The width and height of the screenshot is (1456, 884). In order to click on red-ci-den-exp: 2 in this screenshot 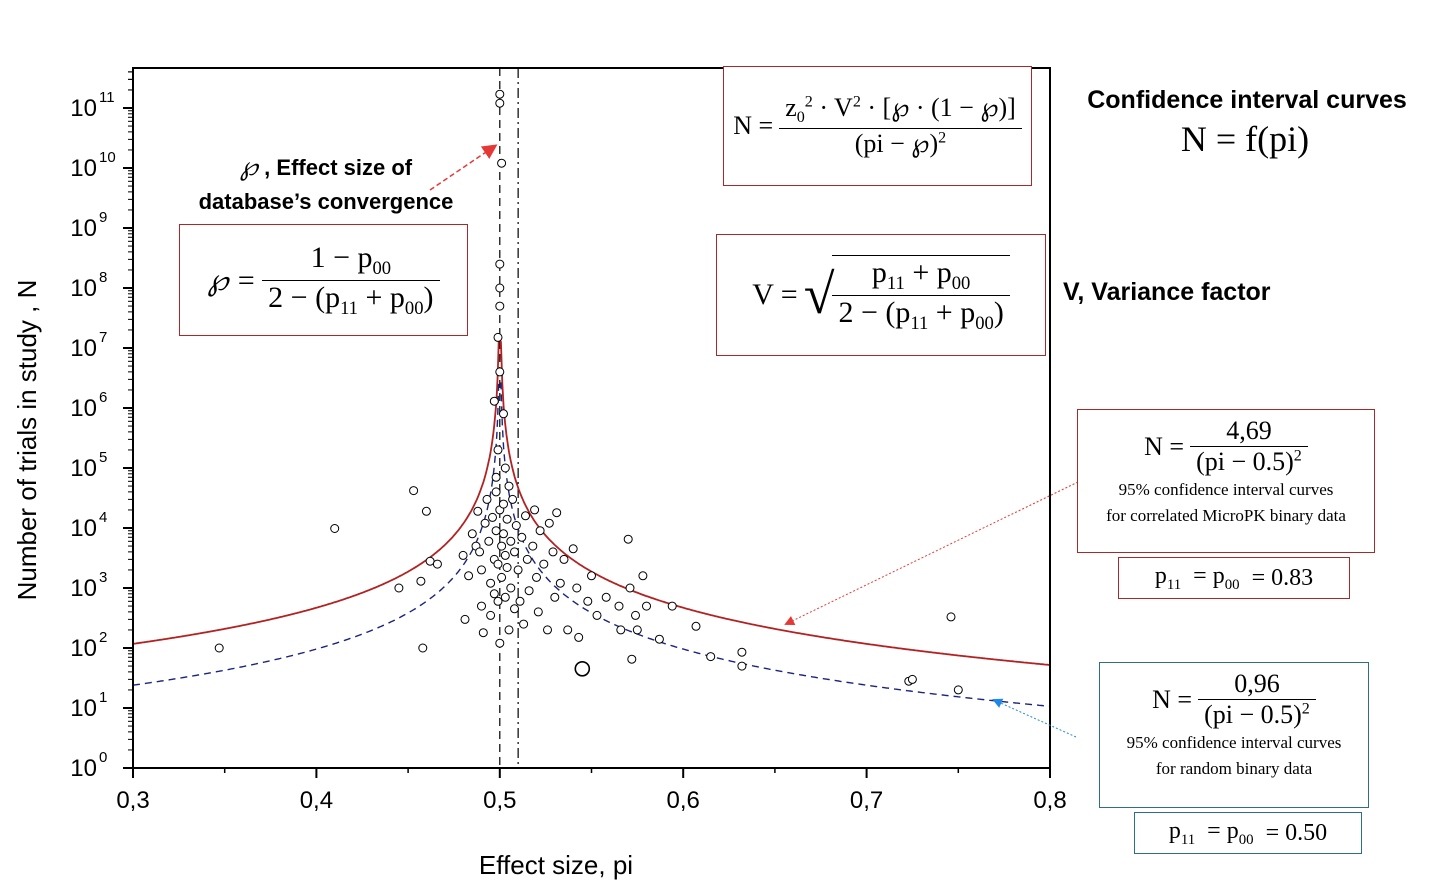, I will do `click(1297, 456)`.